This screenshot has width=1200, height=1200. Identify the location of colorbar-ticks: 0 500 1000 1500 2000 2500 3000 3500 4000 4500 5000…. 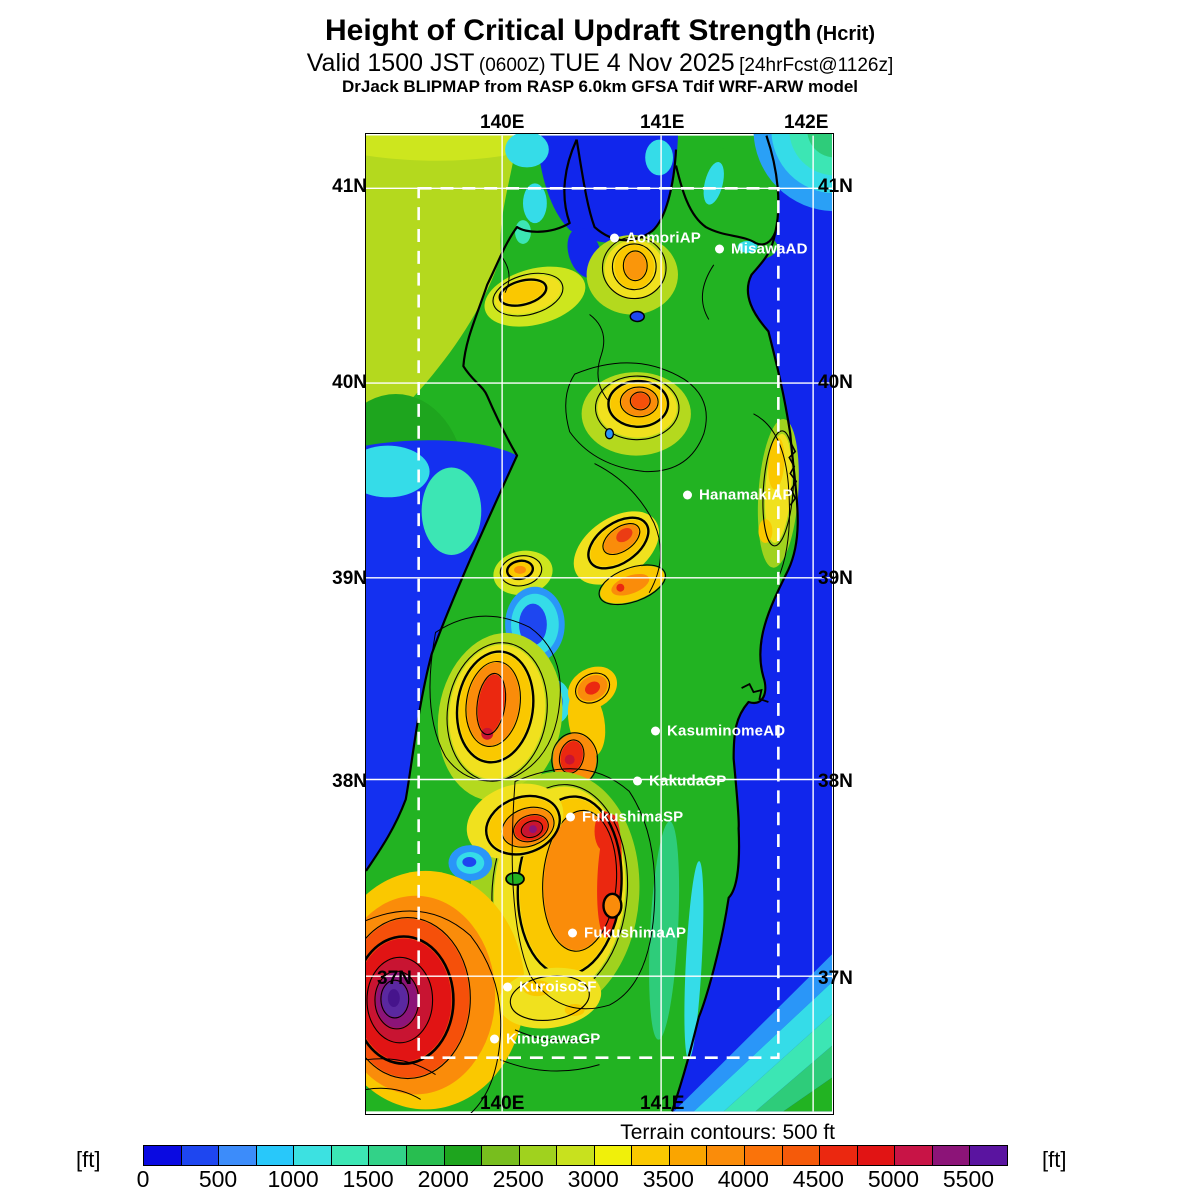
(571, 1180).